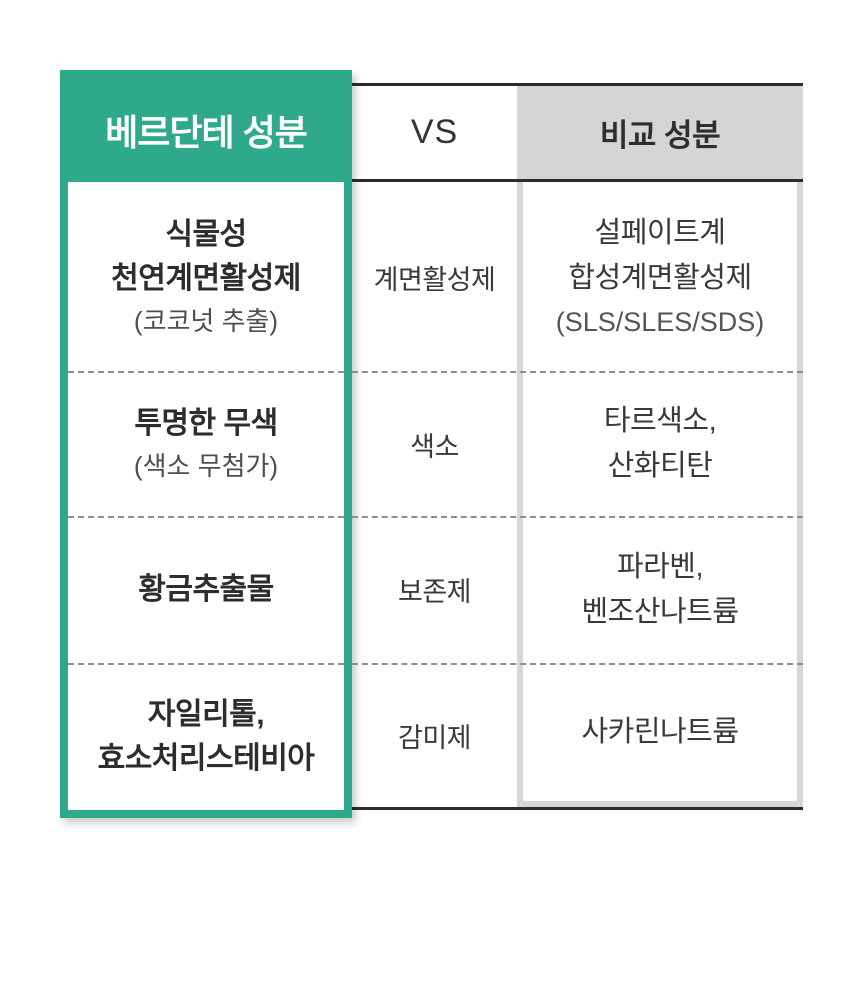  I want to click on table-row: 타르색소, 산화티탄, so click(660, 444).